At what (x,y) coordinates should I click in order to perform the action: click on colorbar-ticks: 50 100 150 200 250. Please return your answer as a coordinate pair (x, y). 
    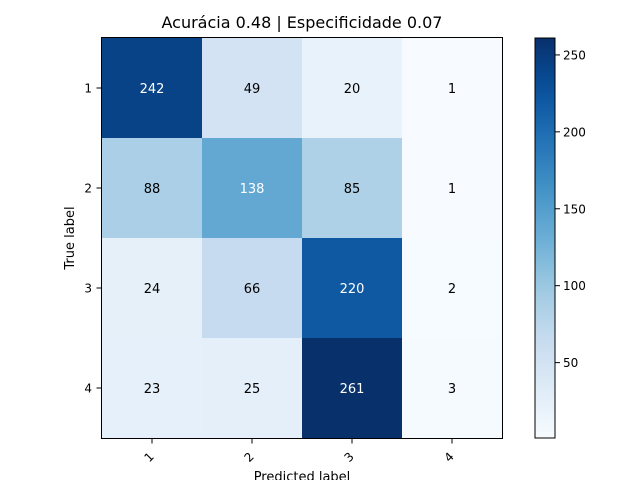
    Looking at the image, I should click on (570, 209).